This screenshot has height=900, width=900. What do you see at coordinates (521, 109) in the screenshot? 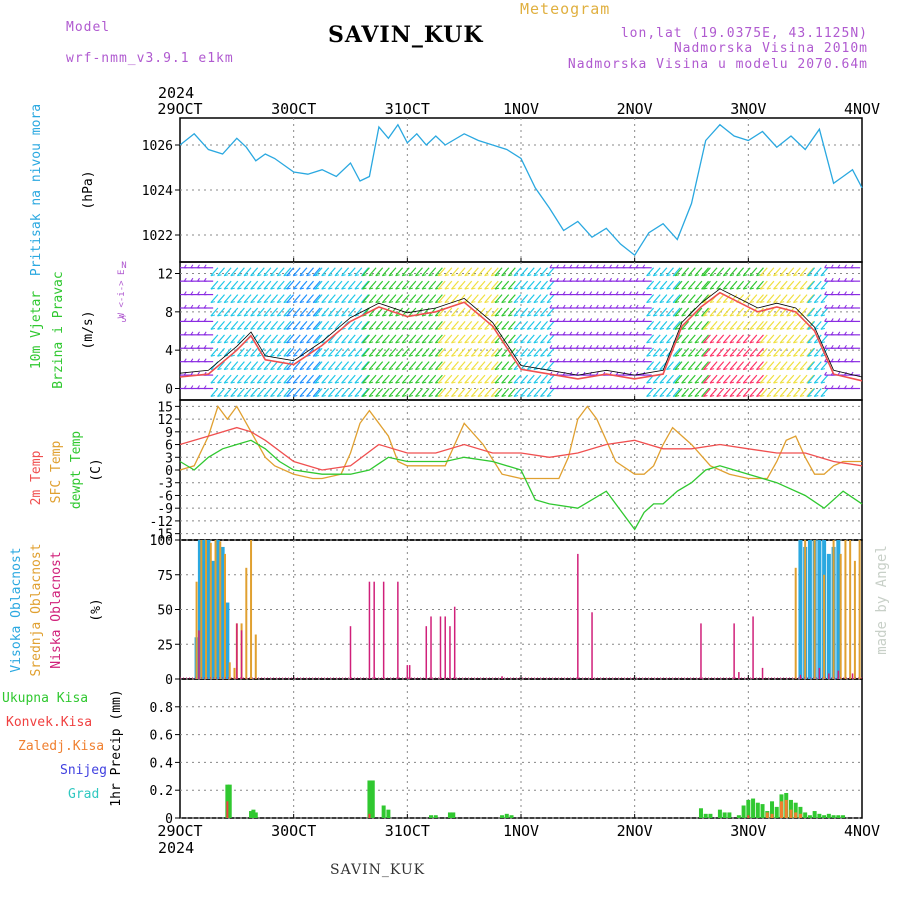
I see `x-tick-label-top: 1NOV` at bounding box center [521, 109].